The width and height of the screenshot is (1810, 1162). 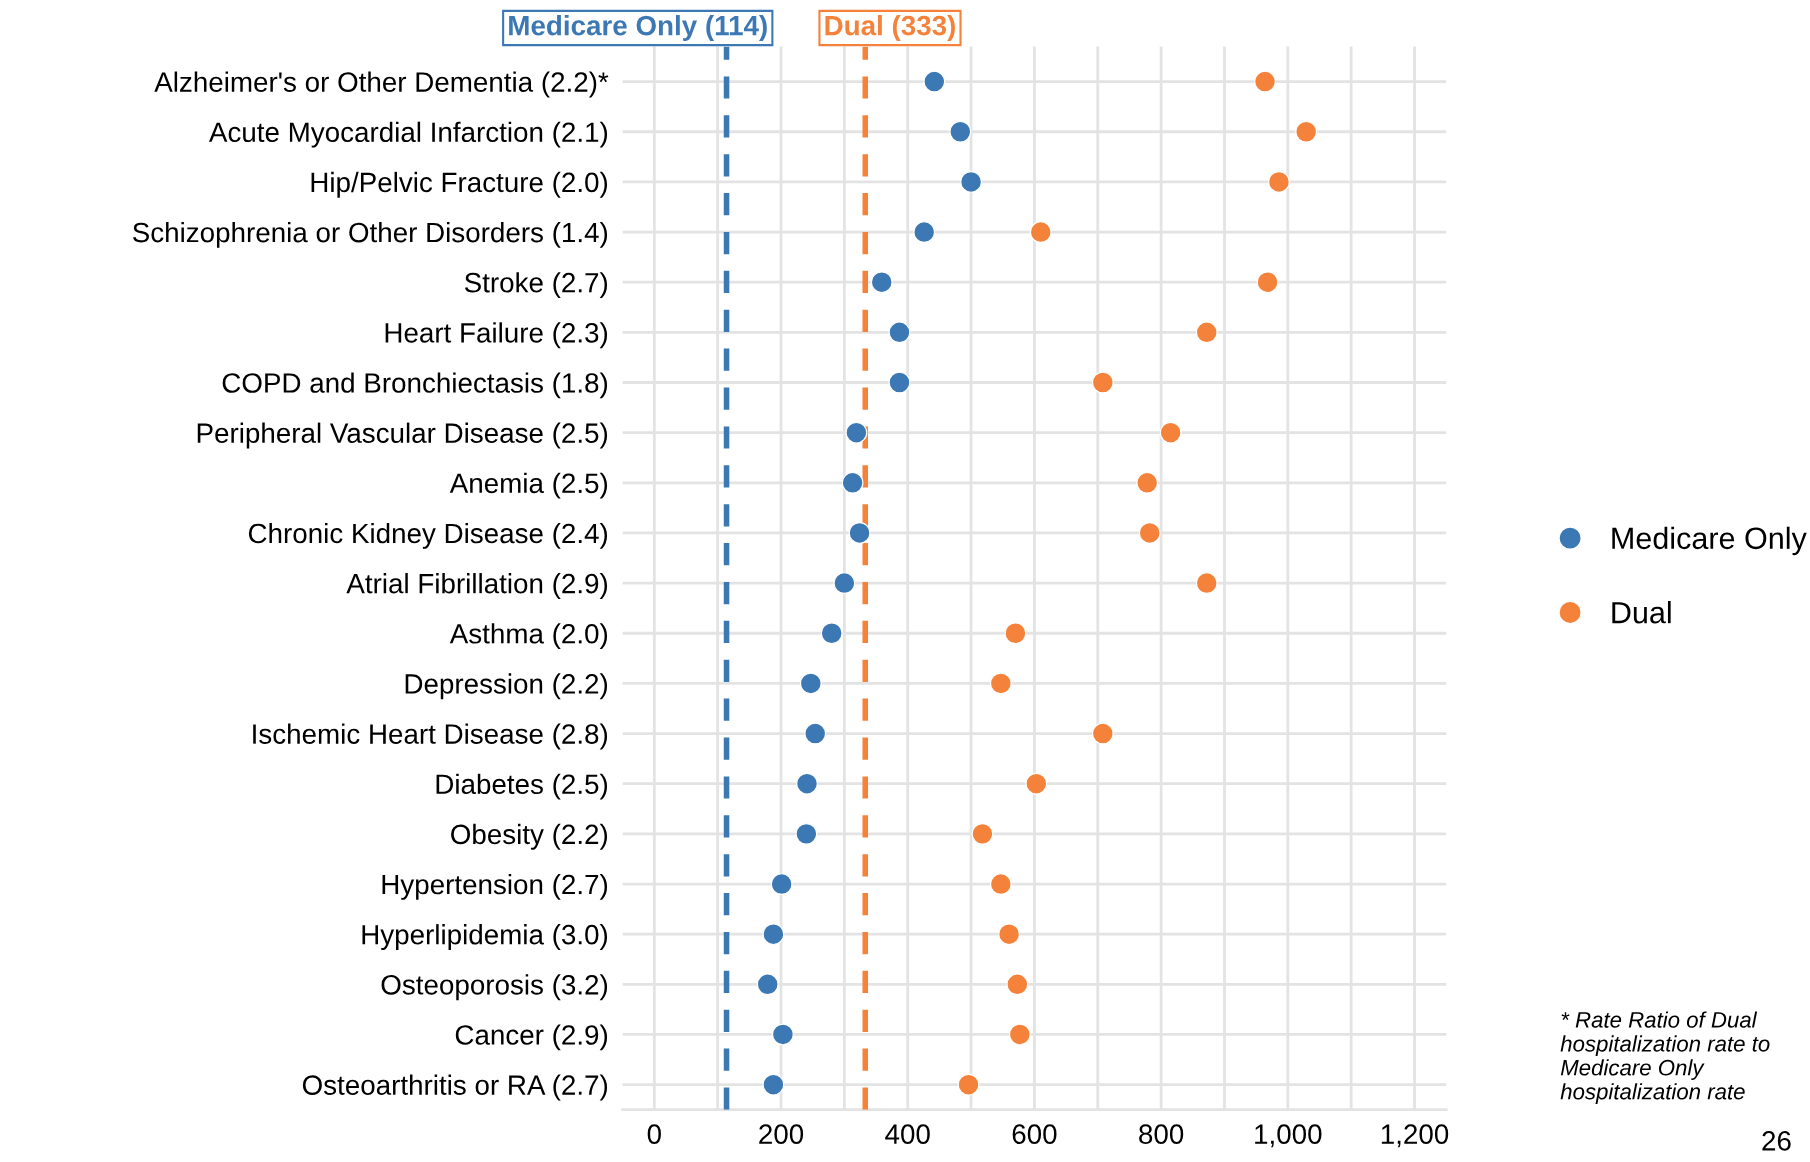 I want to click on text: * Rate Ratio of Dual hospitalization rate to Medicare Only hospitalization rate, so click(x=1665, y=1057).